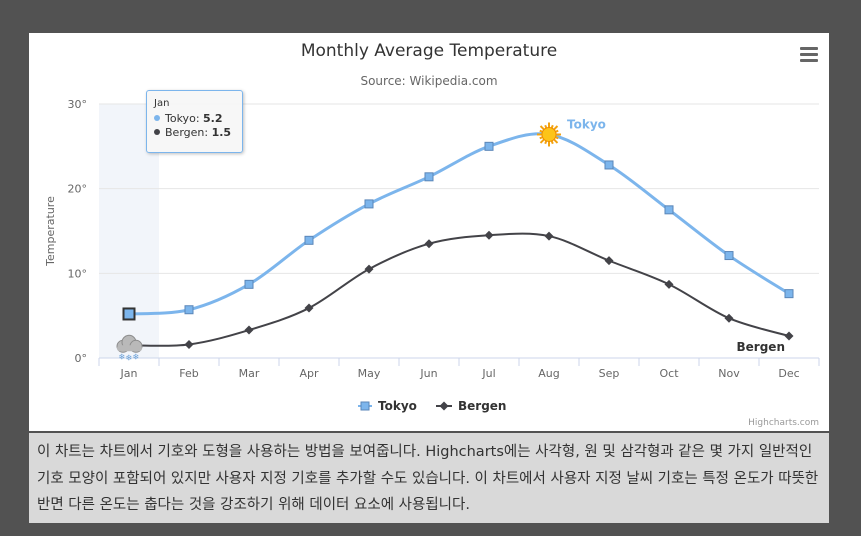  I want to click on chart-menu-button, so click(809, 55).